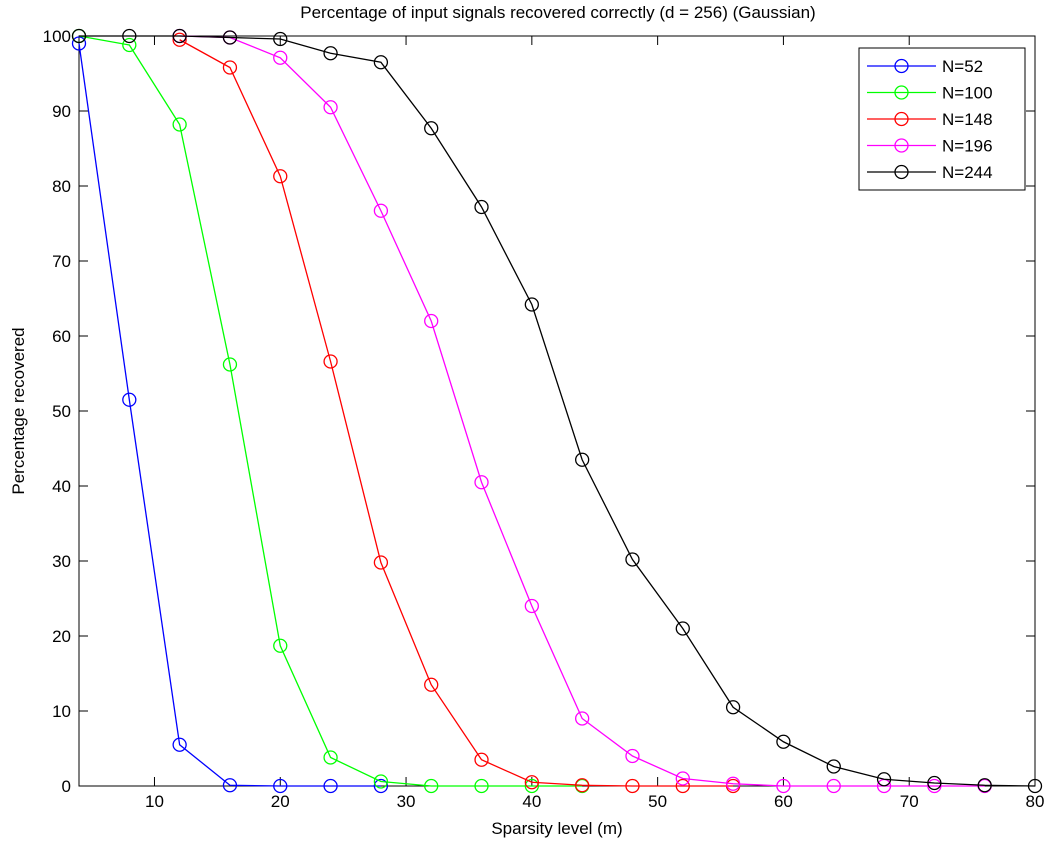  Describe the element at coordinates (61, 261) in the screenshot. I see `y-tick-label: 70` at that location.